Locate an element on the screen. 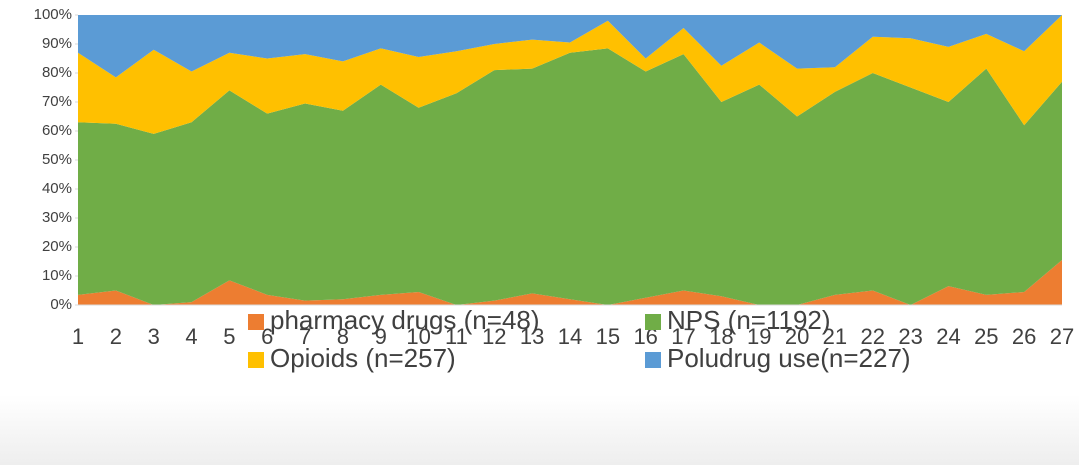 The height and width of the screenshot is (465, 1079). legend-label: pharmacy drugs (n=48) is located at coordinates (405, 320).